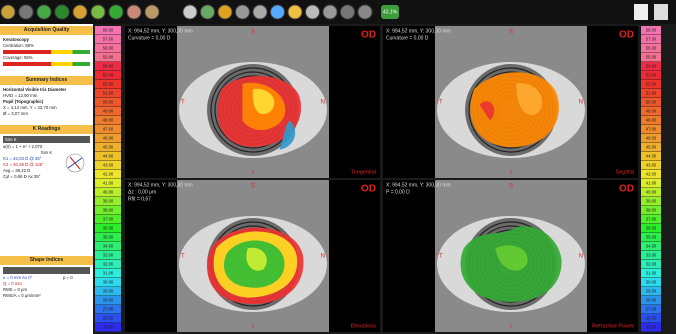 Image resolution: width=676 pixels, height=334 pixels. What do you see at coordinates (183, 257) in the screenshot?
I see `orient-left: T` at bounding box center [183, 257].